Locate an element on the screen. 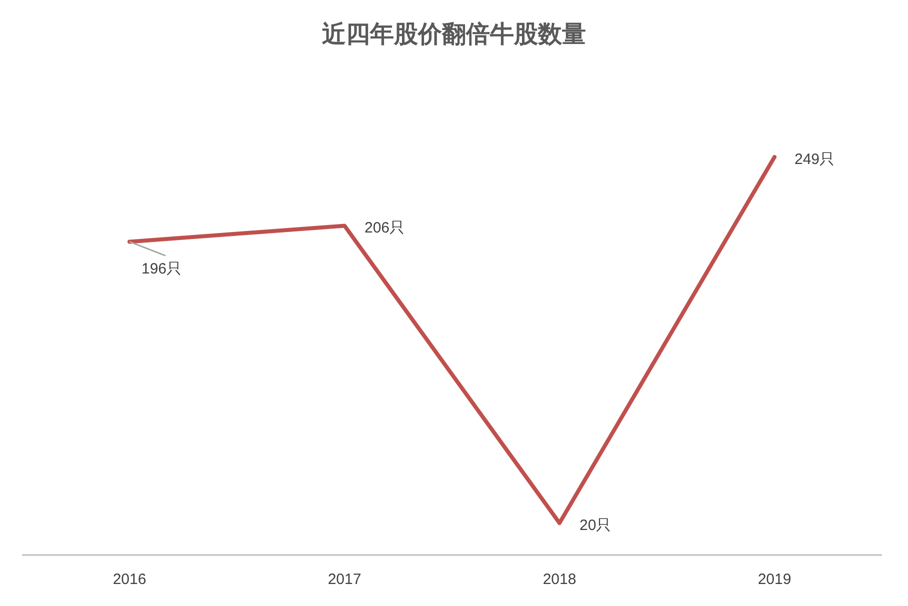 This screenshot has height=606, width=908. data-label: 196只 is located at coordinates (162, 269).